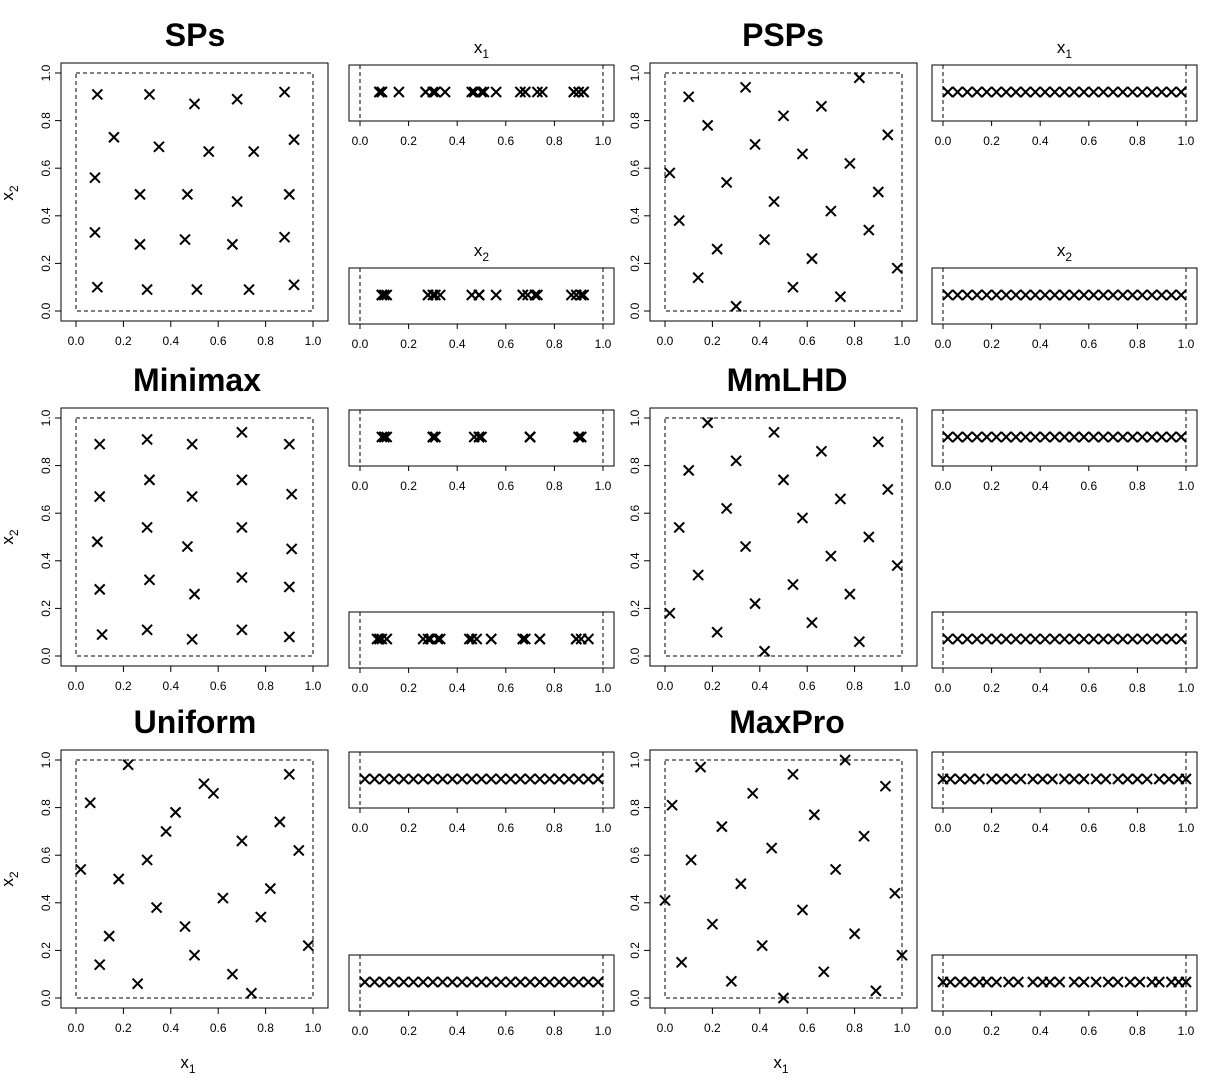  I want to click on y-tick-label: 0.4, so click(635, 902).